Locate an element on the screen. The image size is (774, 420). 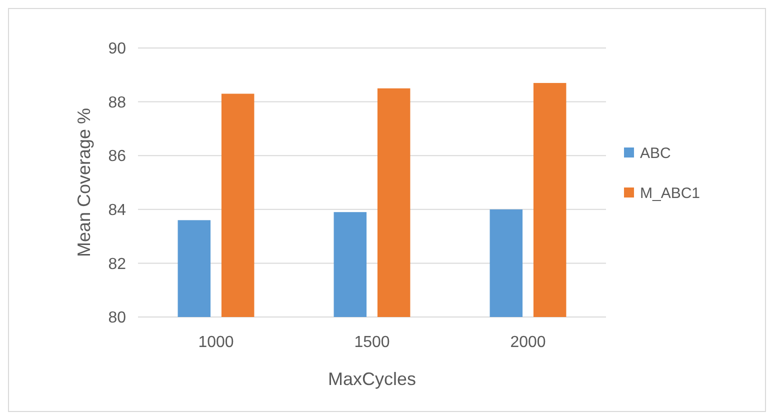
y-tick-label: 90 is located at coordinates (117, 49).